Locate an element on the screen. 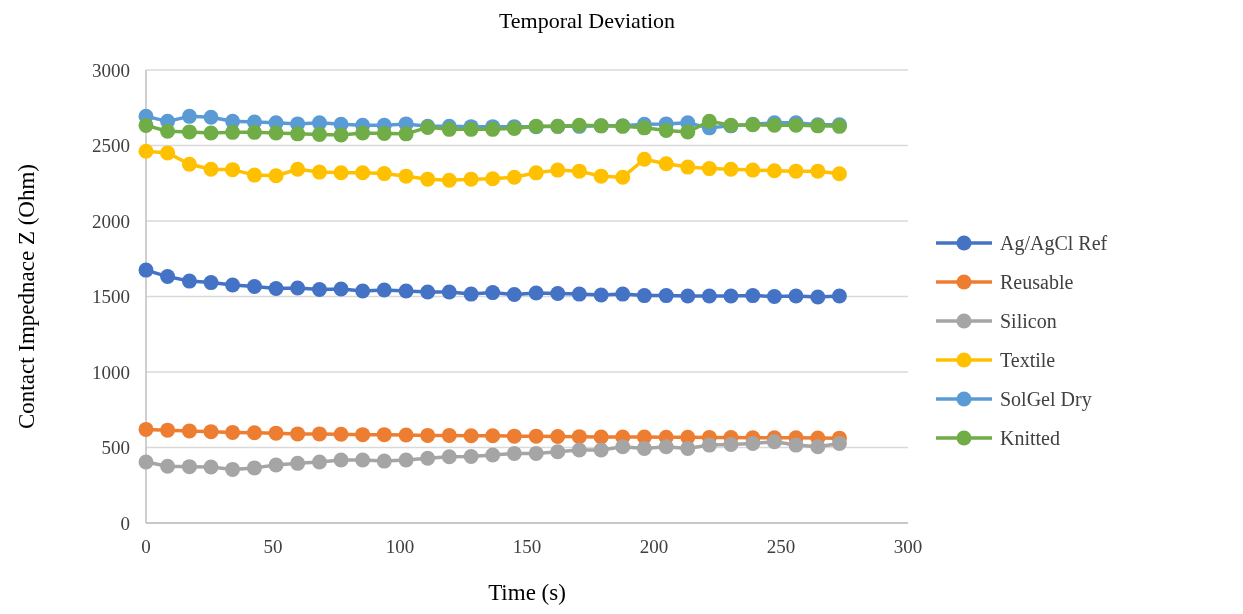  legend-label: Reusable is located at coordinates (1037, 282).